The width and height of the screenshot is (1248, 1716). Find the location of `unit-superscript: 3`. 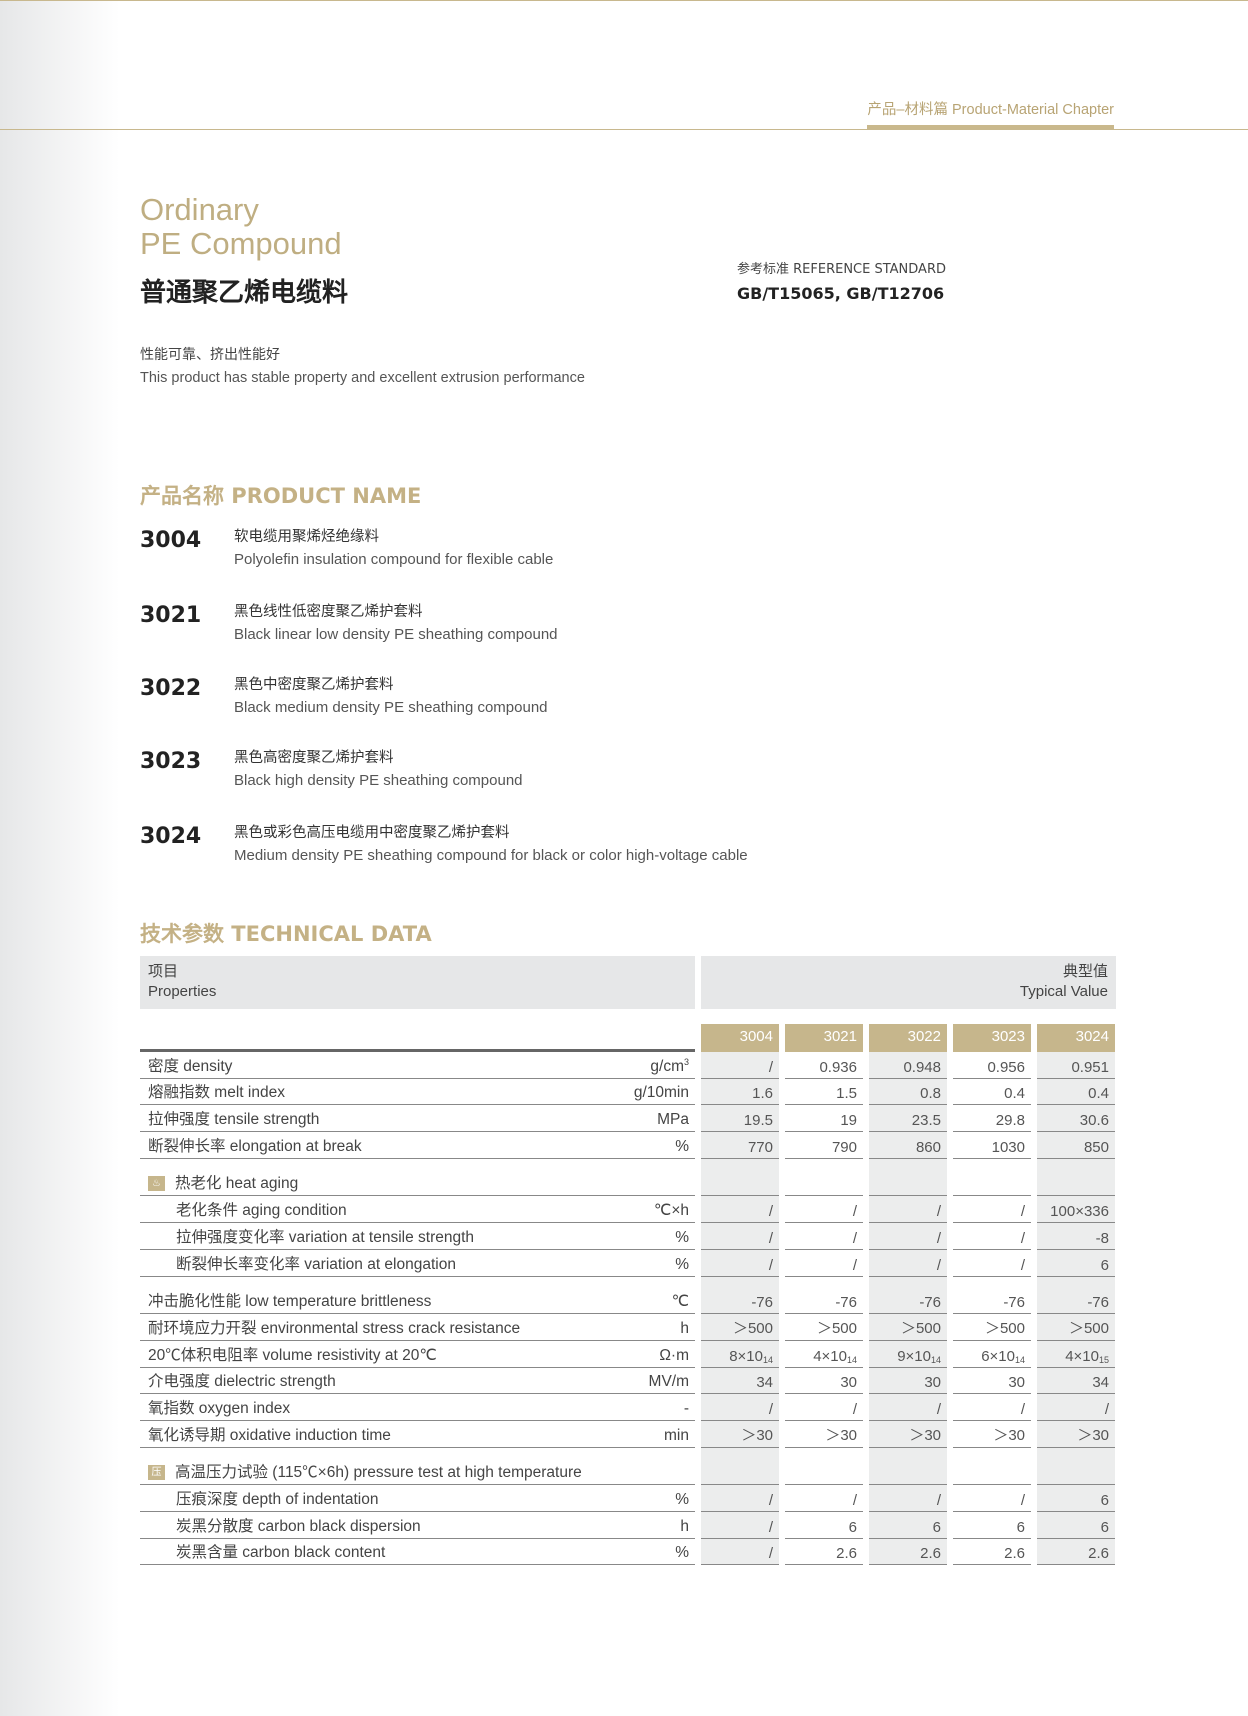

unit-superscript: 3 is located at coordinates (686, 1061).